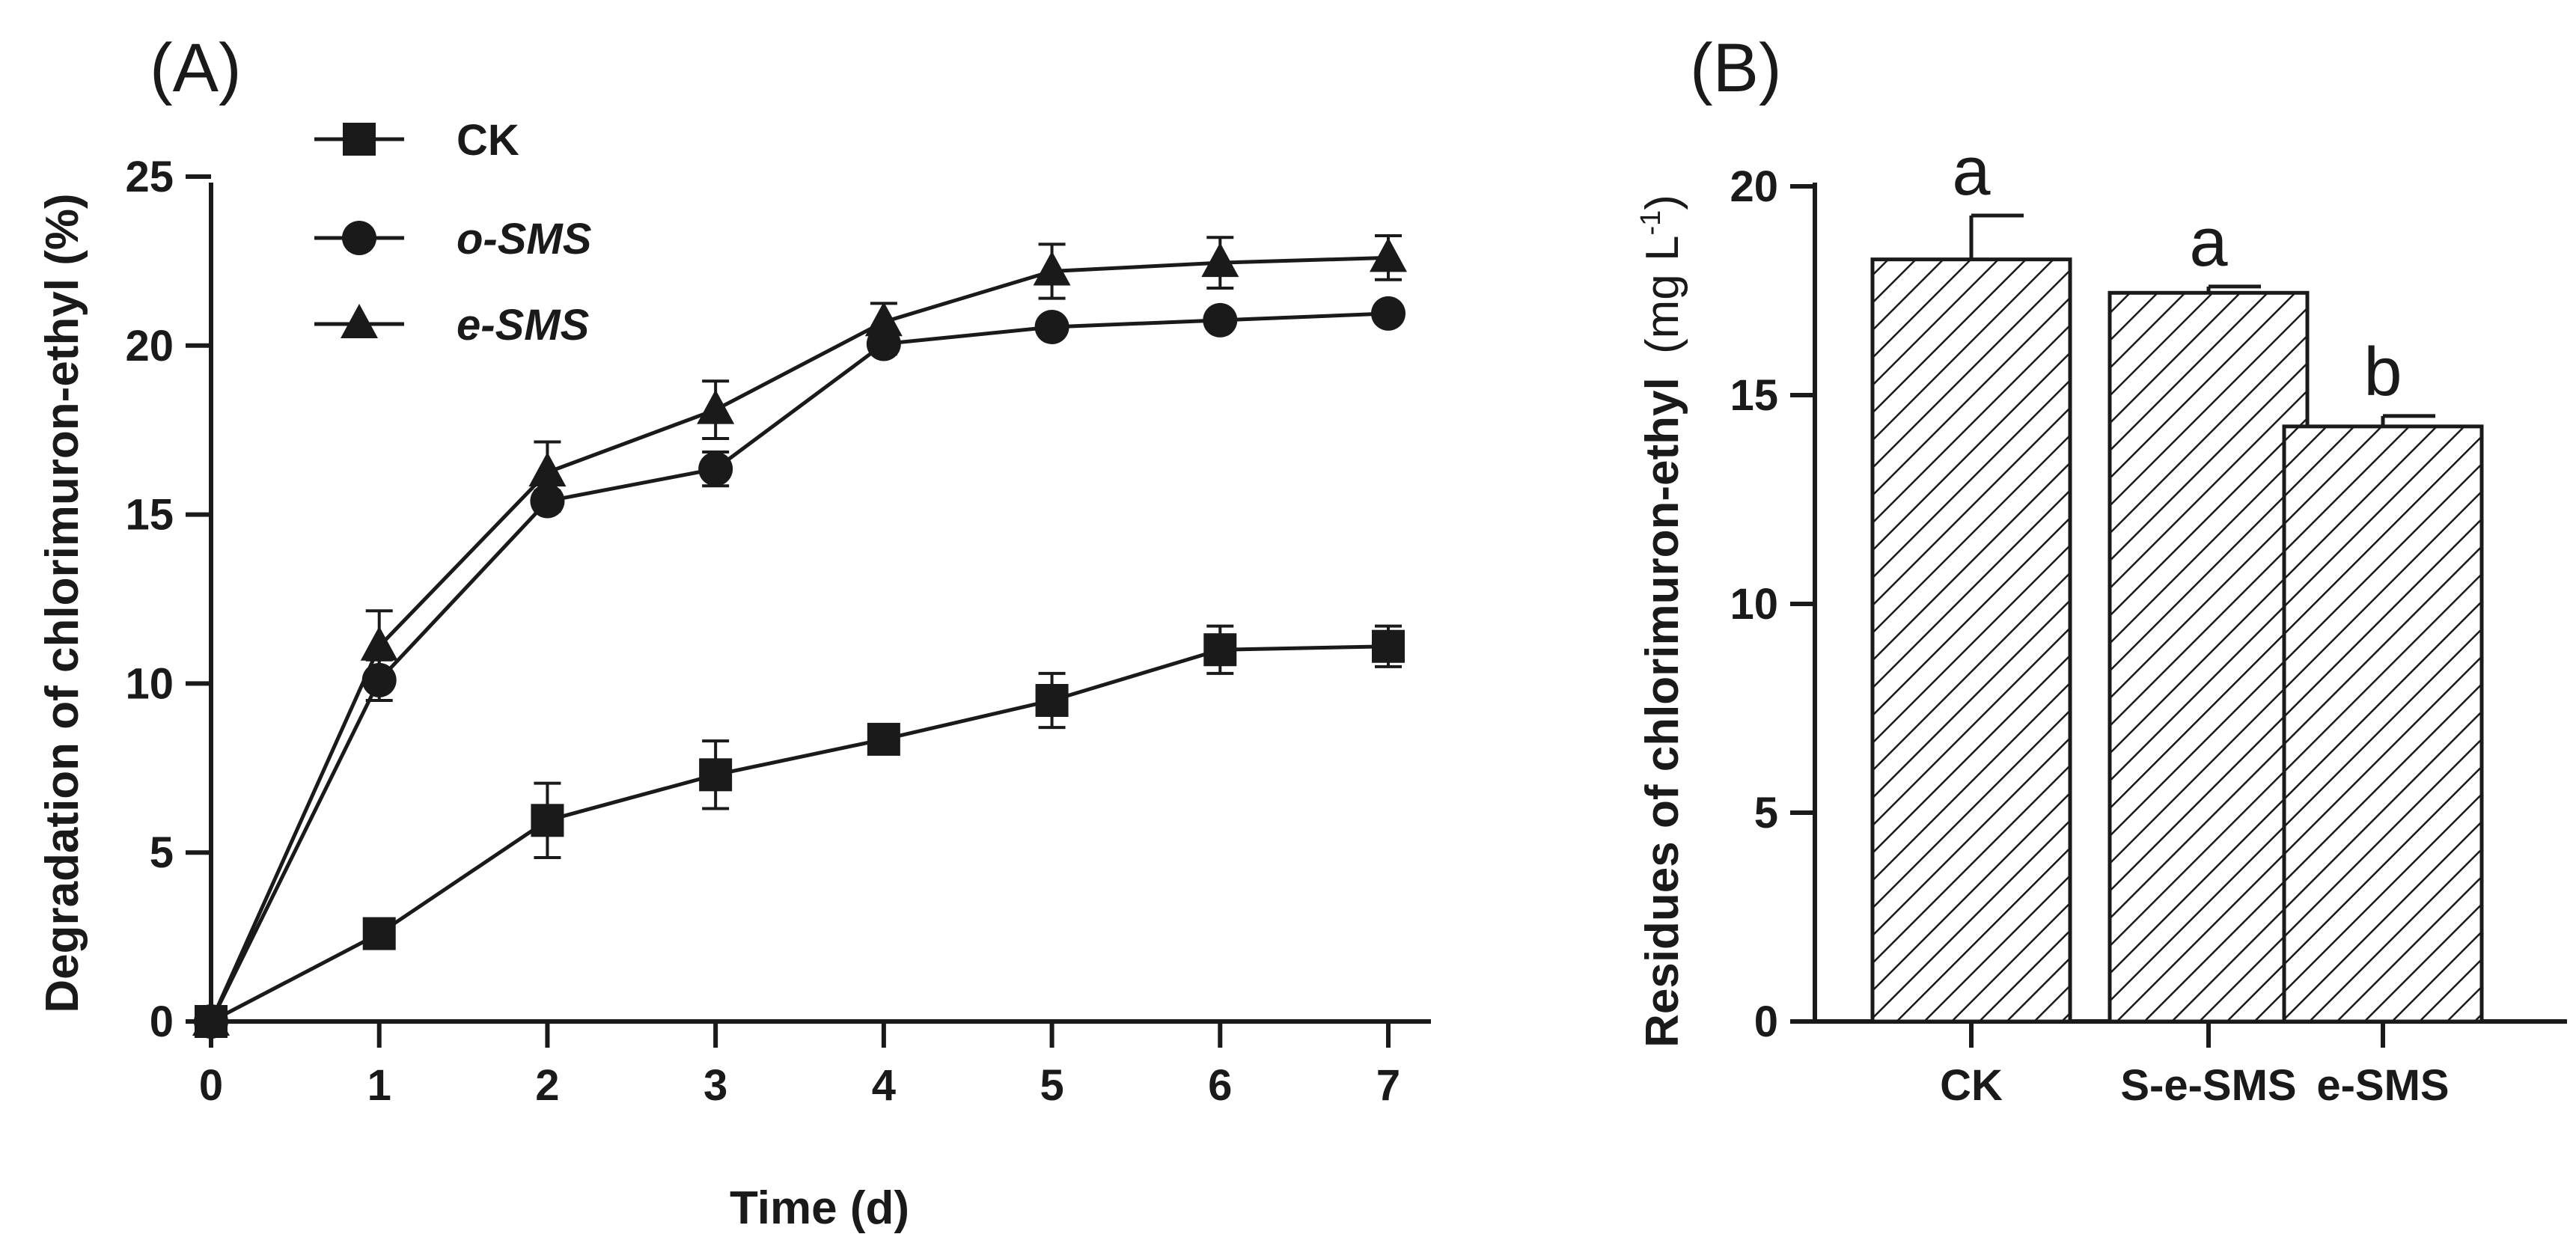 The height and width of the screenshot is (1237, 2576). What do you see at coordinates (2382, 372) in the screenshot?
I see `significance-letter: b` at bounding box center [2382, 372].